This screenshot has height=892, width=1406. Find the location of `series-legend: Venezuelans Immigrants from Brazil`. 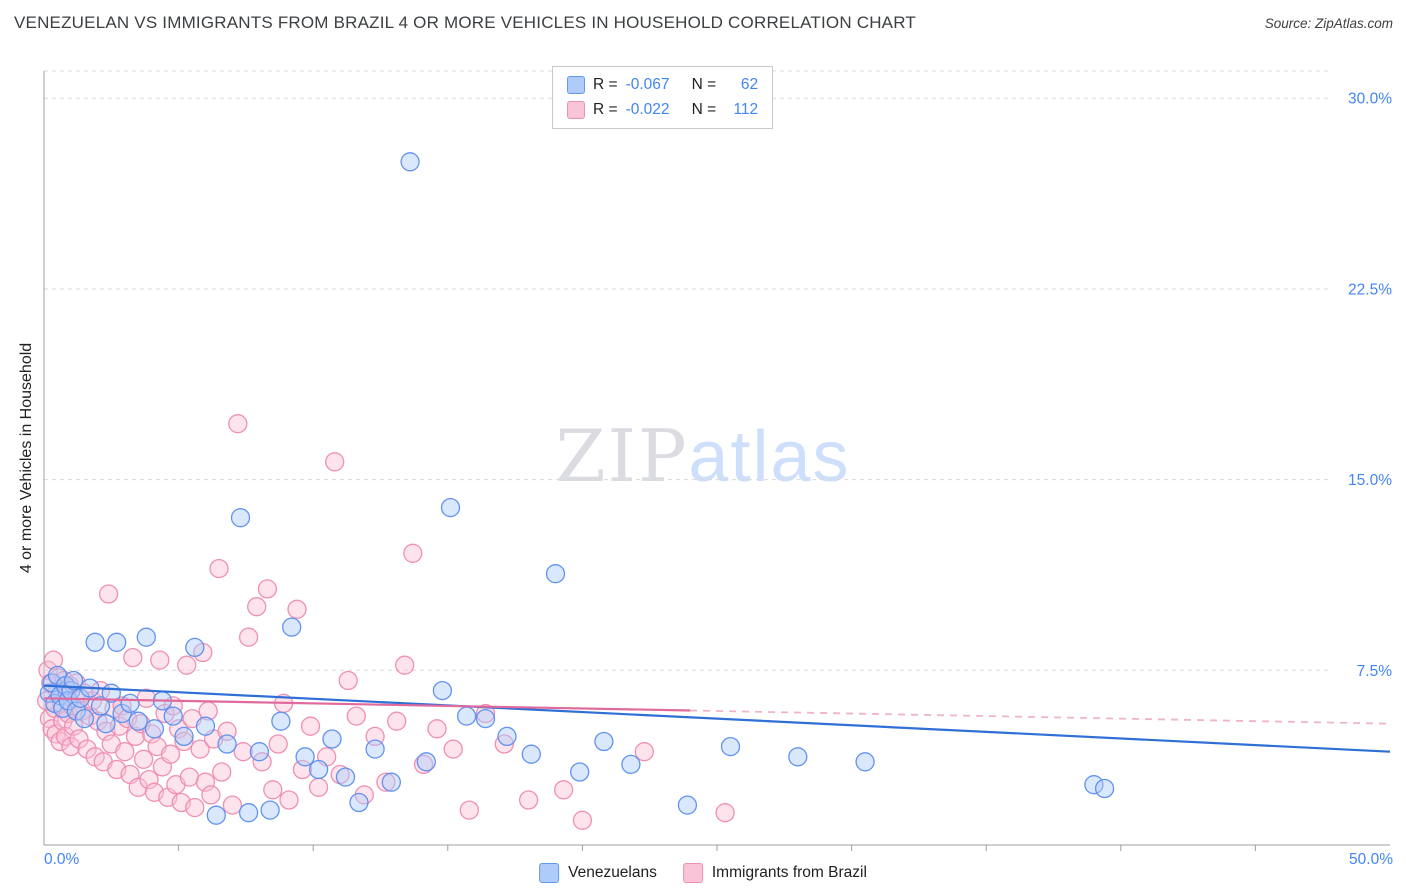

series-legend: Venezuelans Immigrants from Brazil is located at coordinates (703, 873).